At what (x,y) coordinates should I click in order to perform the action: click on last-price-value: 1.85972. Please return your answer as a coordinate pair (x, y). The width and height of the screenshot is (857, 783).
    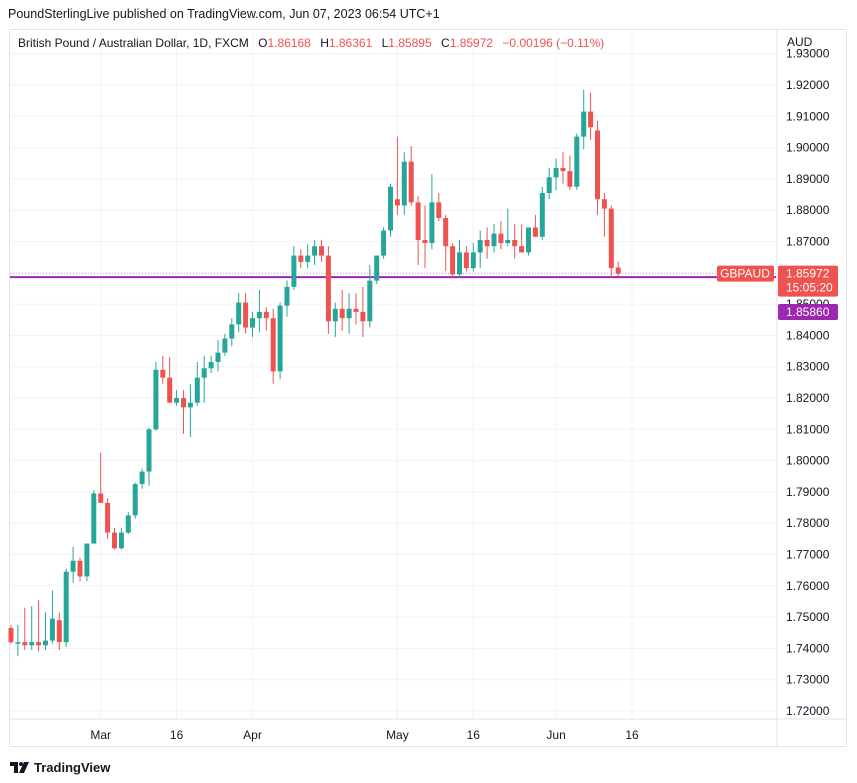
    Looking at the image, I should click on (808, 274).